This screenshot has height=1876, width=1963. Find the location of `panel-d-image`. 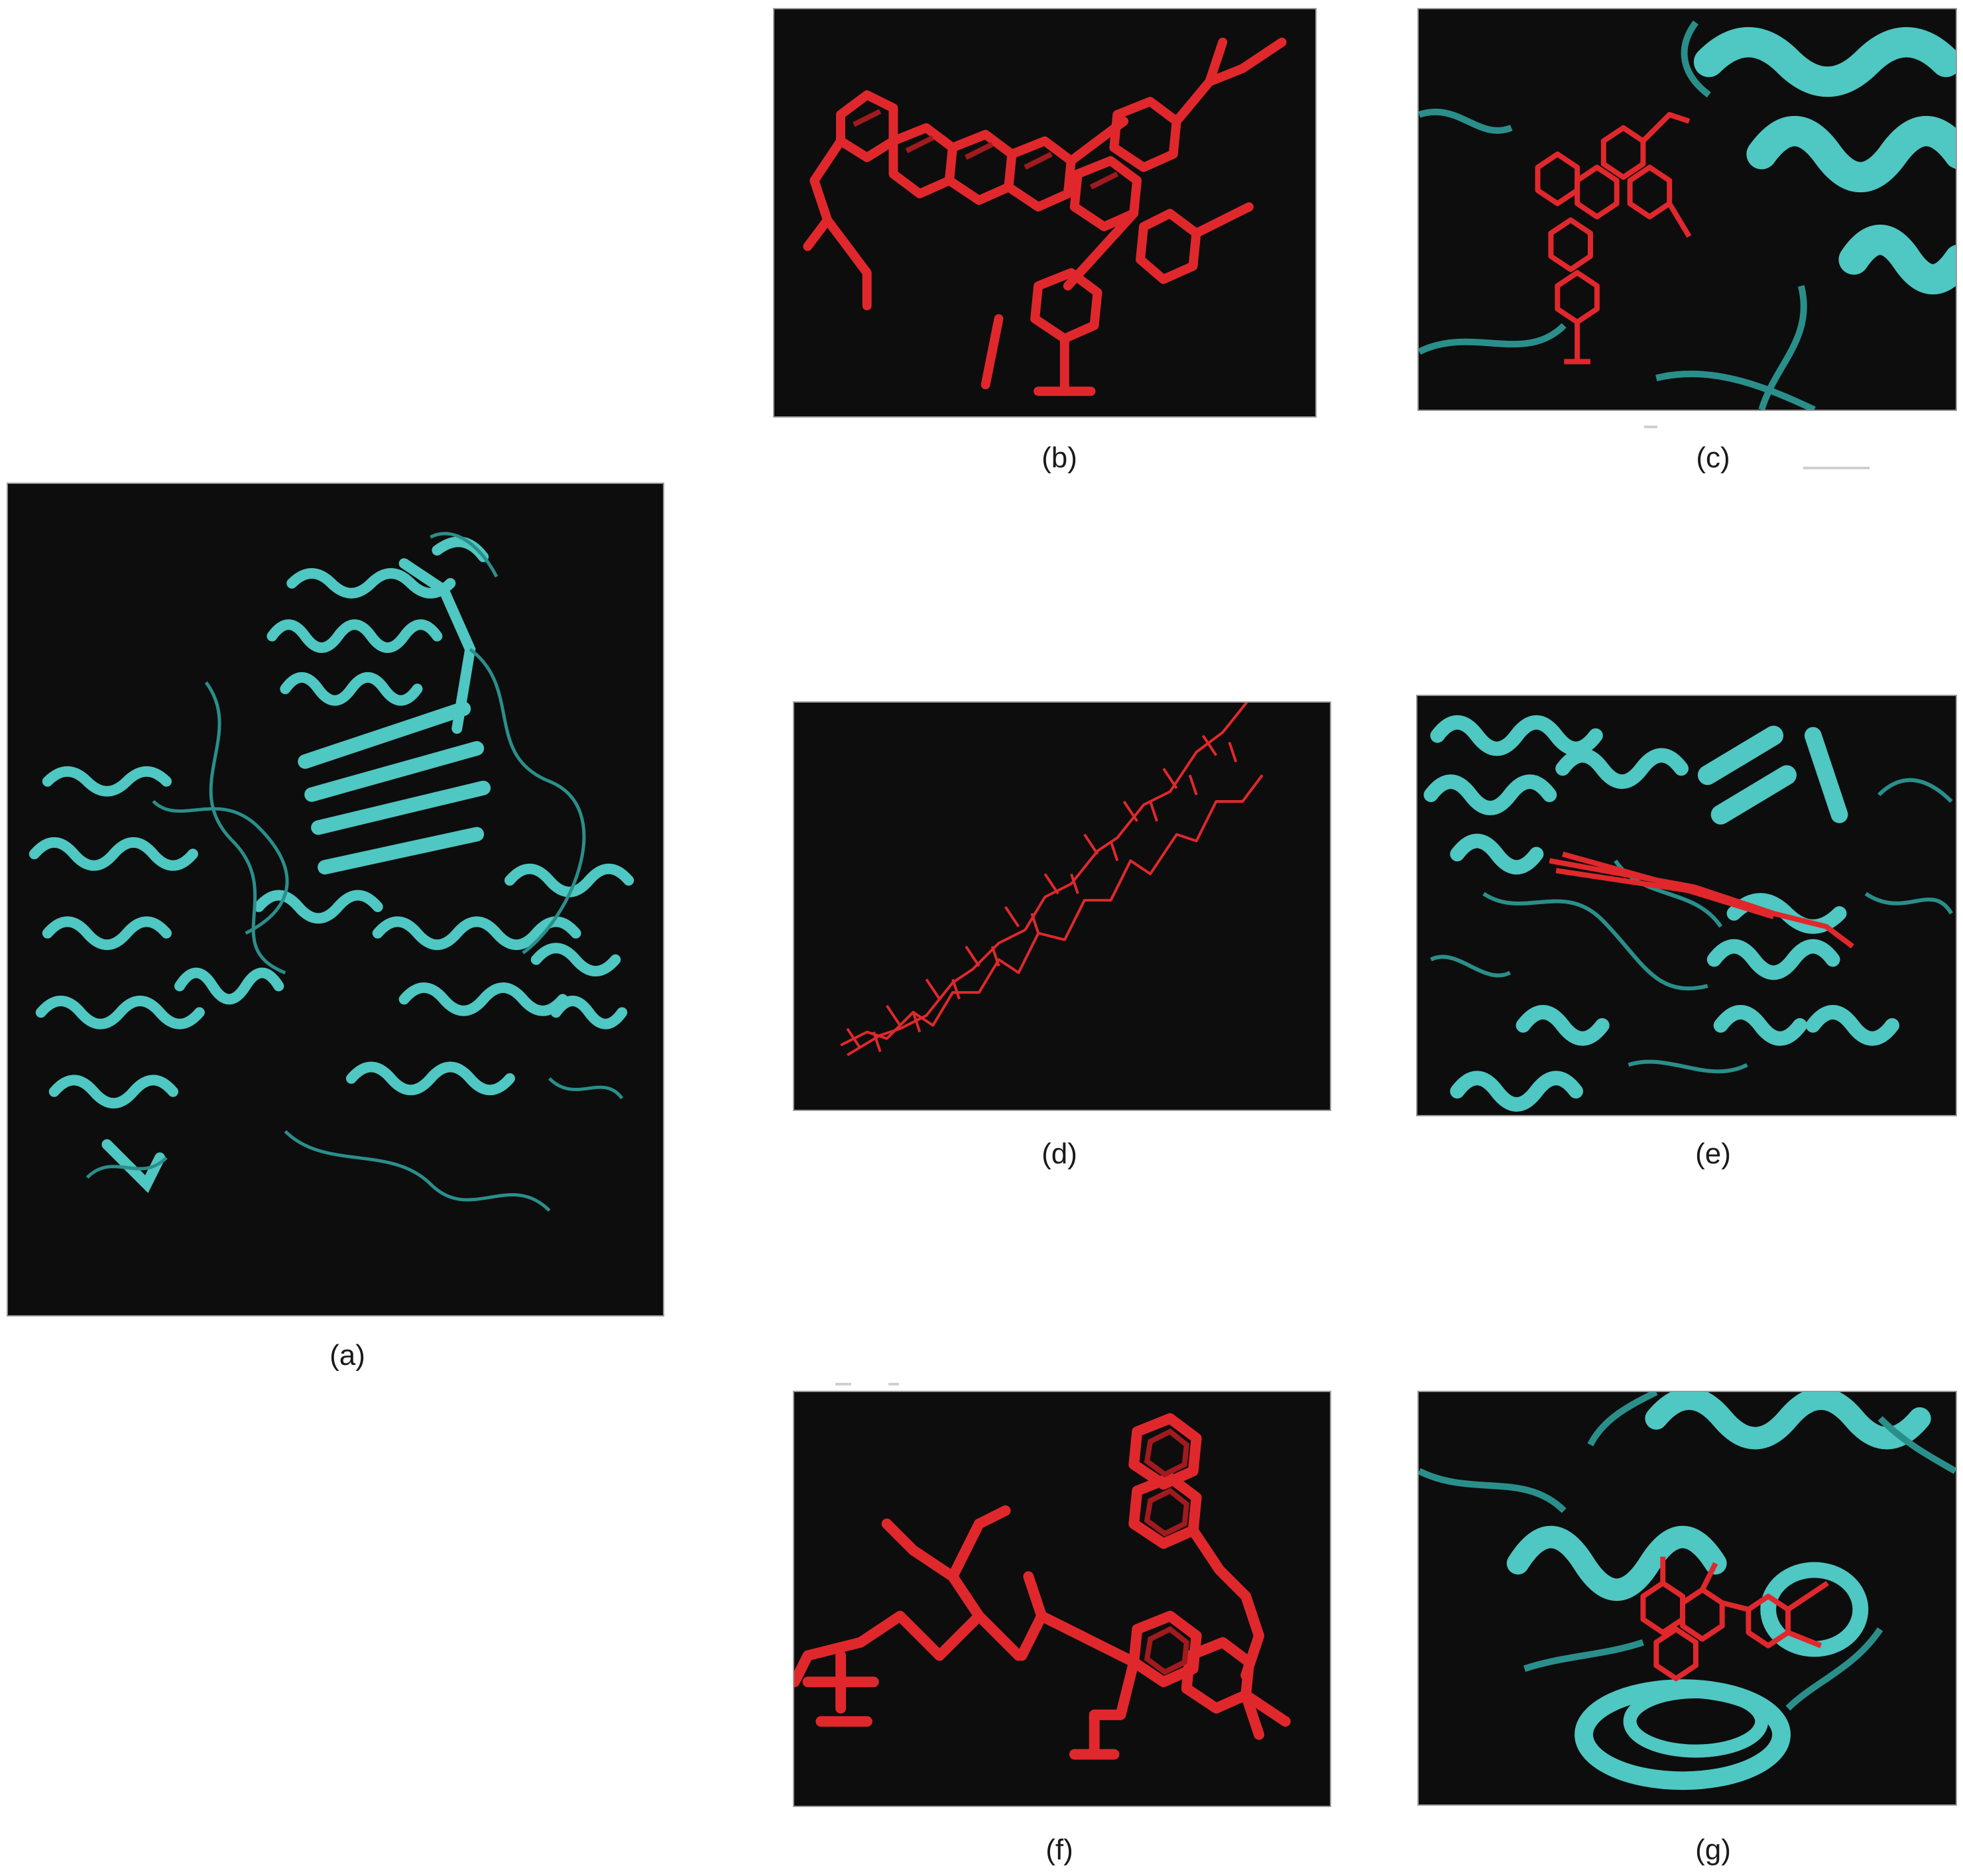

panel-d-image is located at coordinates (1062, 906).